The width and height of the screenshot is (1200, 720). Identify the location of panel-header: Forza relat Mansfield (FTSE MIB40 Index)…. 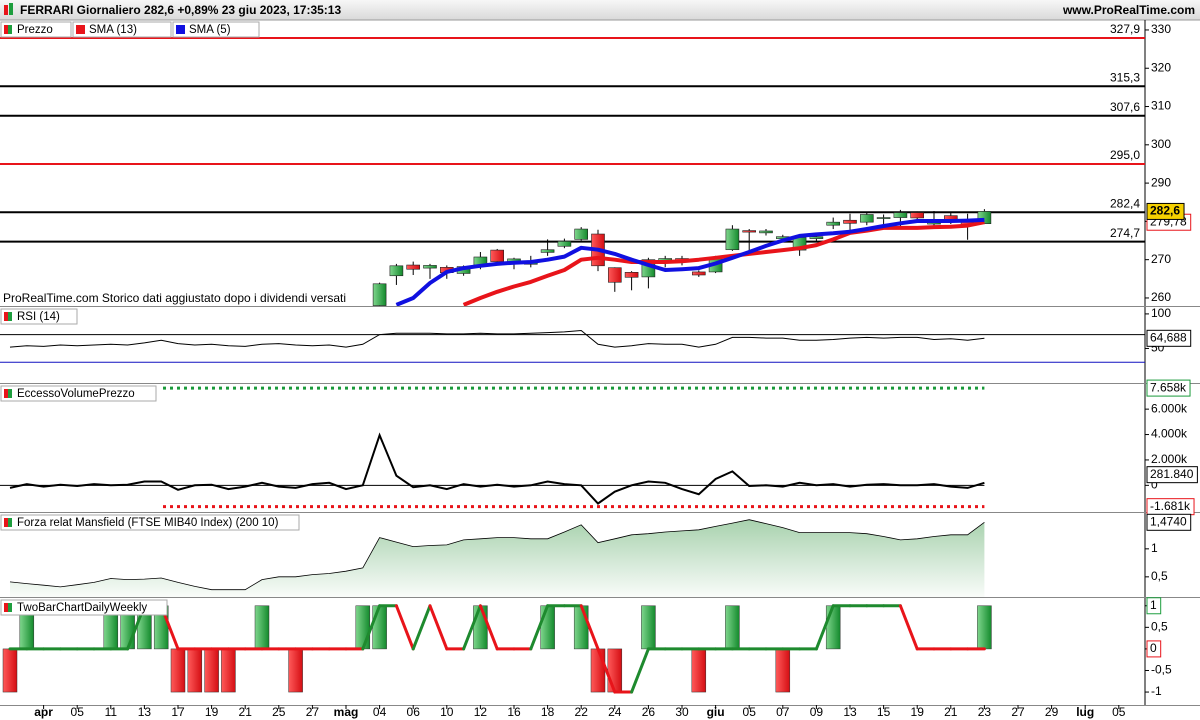
(150, 522).